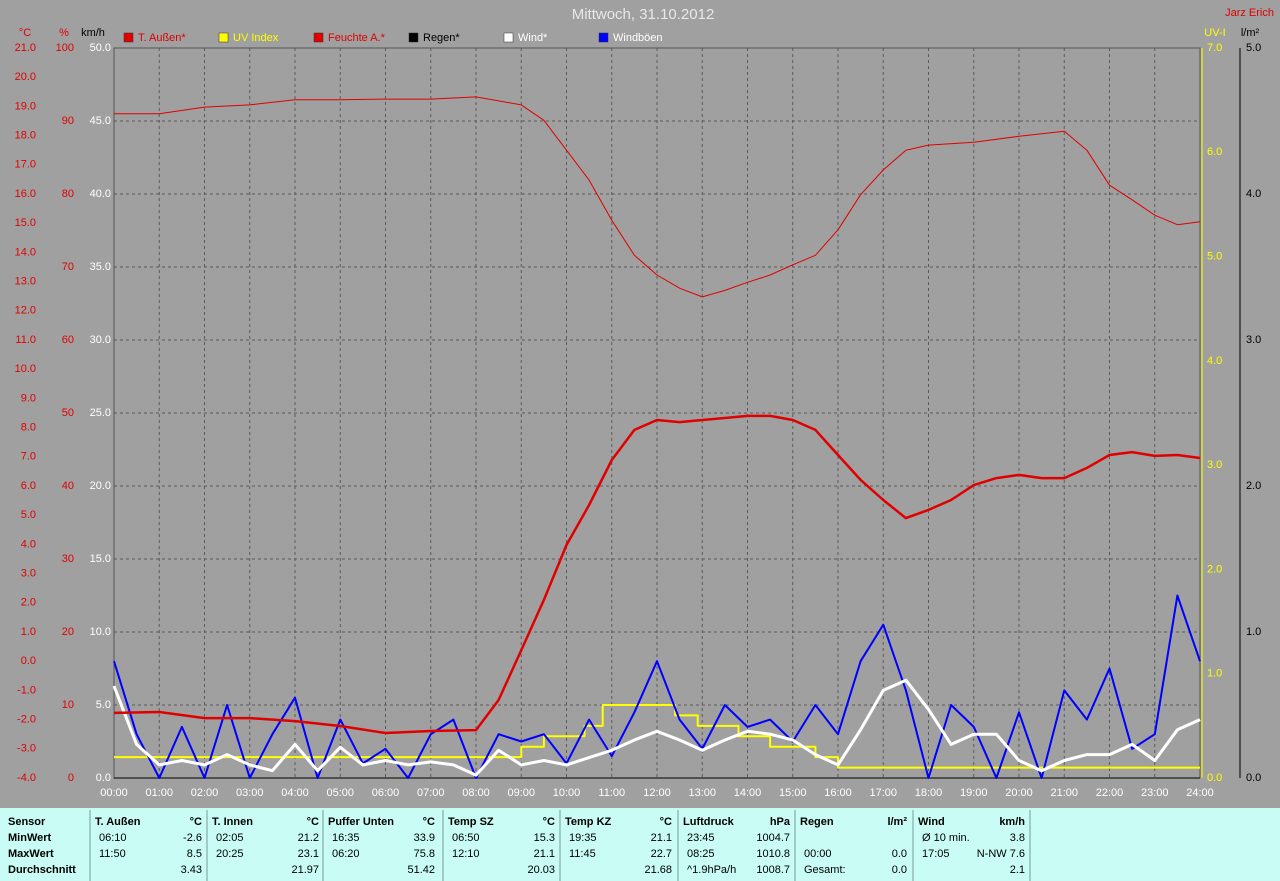 Image resolution: width=1280 pixels, height=881 pixels. Describe the element at coordinates (100, 340) in the screenshot. I see `y-tick-label: 30.0` at that location.